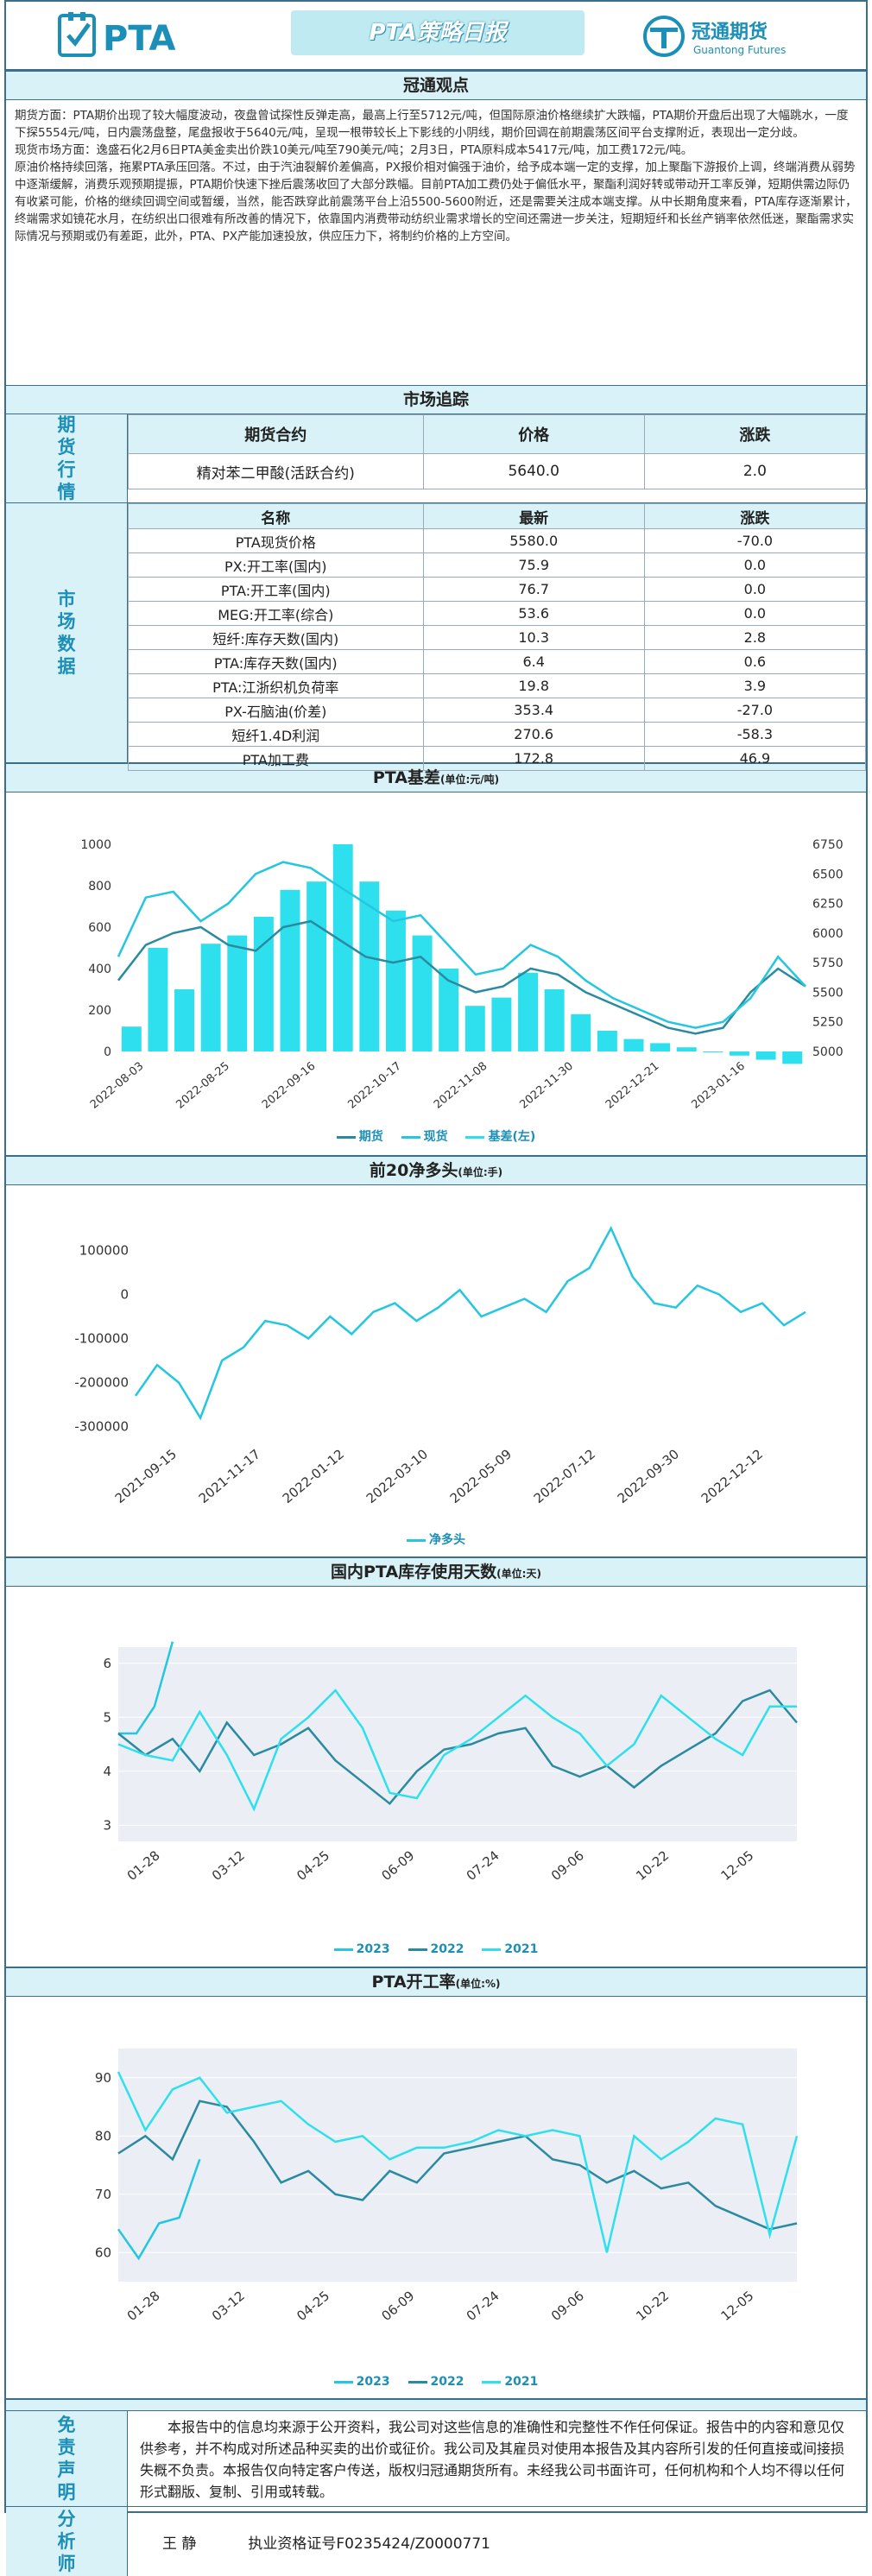  What do you see at coordinates (732, 1476) in the screenshot?
I see `x-tick-label: 2022-12-12` at bounding box center [732, 1476].